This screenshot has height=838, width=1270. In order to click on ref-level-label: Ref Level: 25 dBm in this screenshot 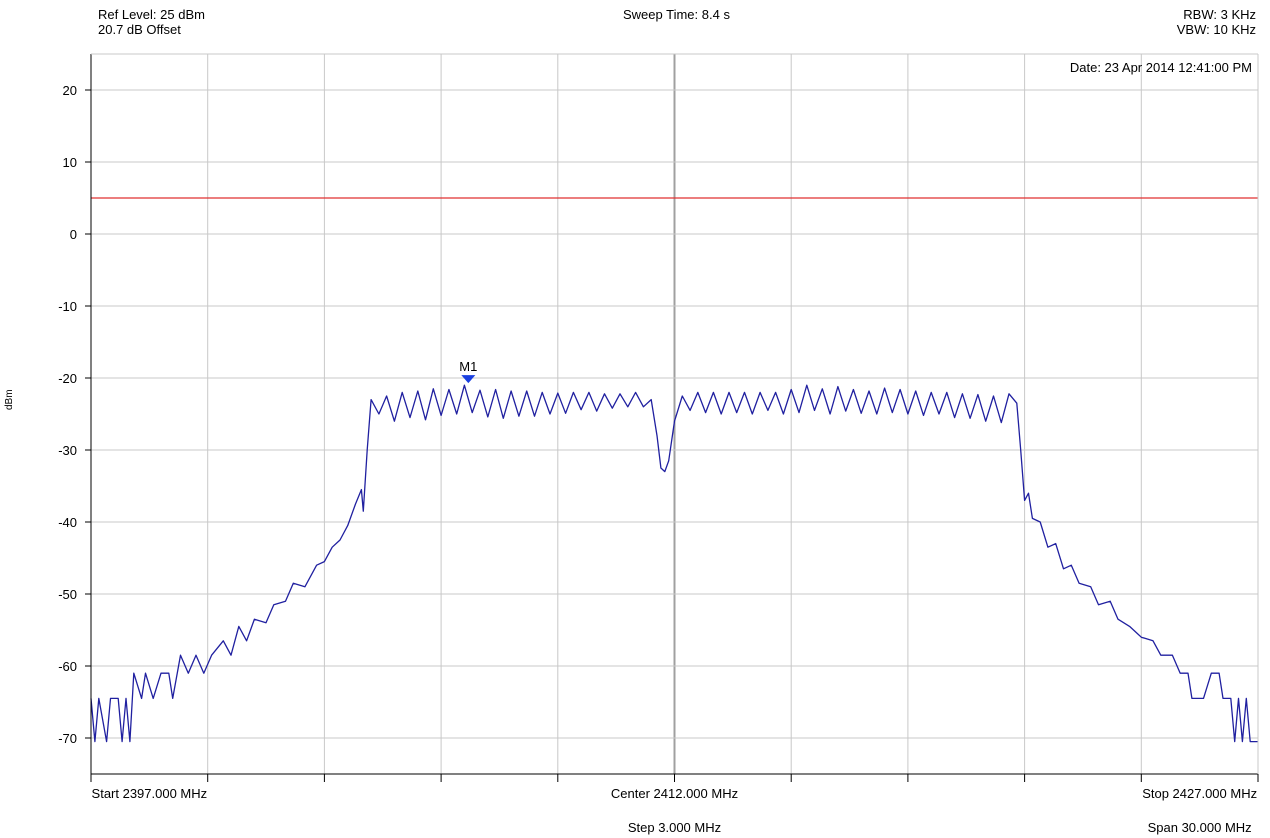, I will do `click(151, 14)`.